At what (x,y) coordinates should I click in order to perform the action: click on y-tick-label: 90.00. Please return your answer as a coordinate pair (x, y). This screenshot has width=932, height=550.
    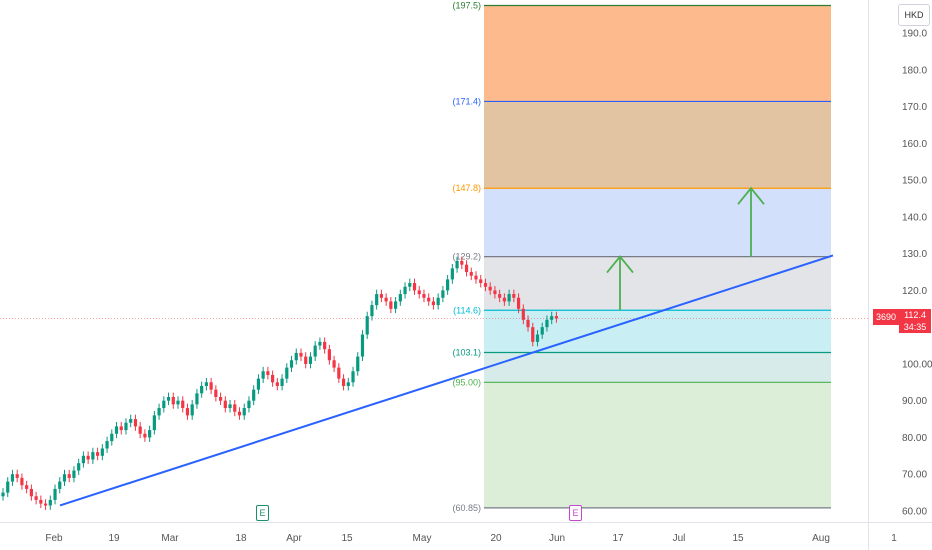
    Looking at the image, I should click on (914, 401).